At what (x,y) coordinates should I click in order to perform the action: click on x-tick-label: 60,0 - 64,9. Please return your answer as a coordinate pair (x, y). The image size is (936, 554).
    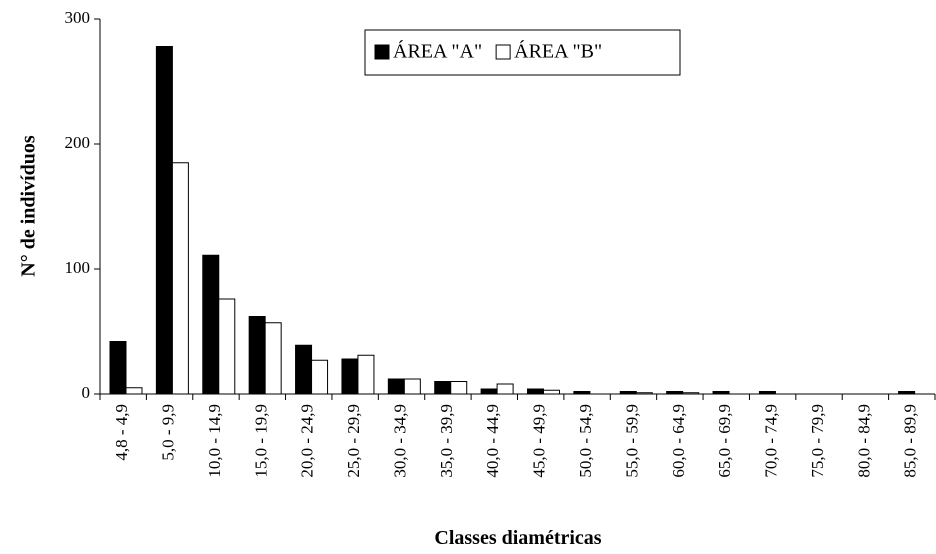
    Looking at the image, I should click on (678, 441).